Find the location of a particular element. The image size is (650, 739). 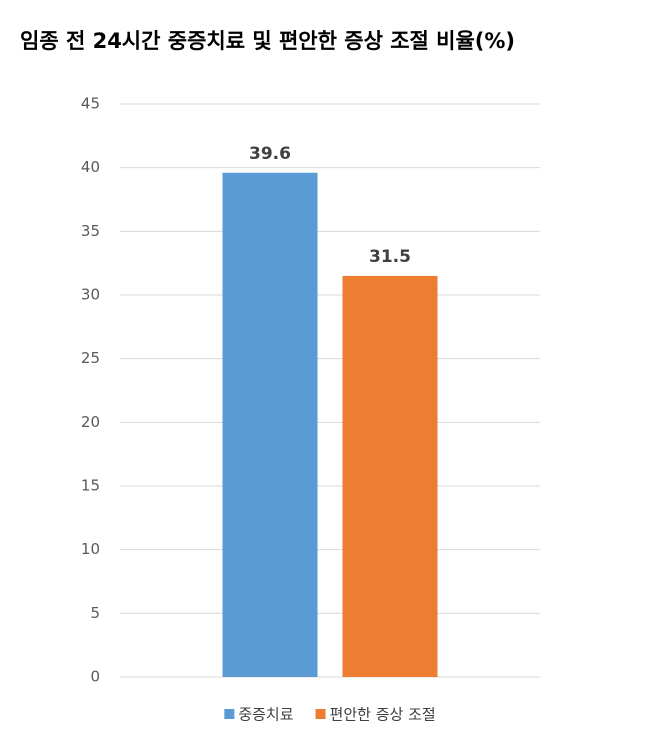

legend-label: 중증치료 is located at coordinates (265, 715).